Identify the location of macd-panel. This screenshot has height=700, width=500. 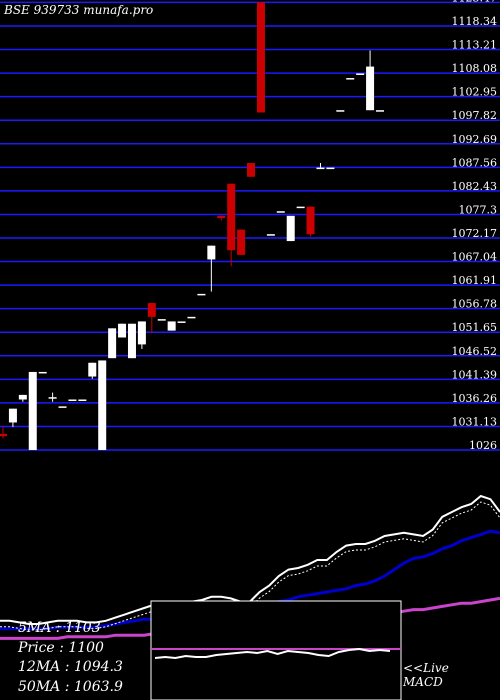
(276, 650).